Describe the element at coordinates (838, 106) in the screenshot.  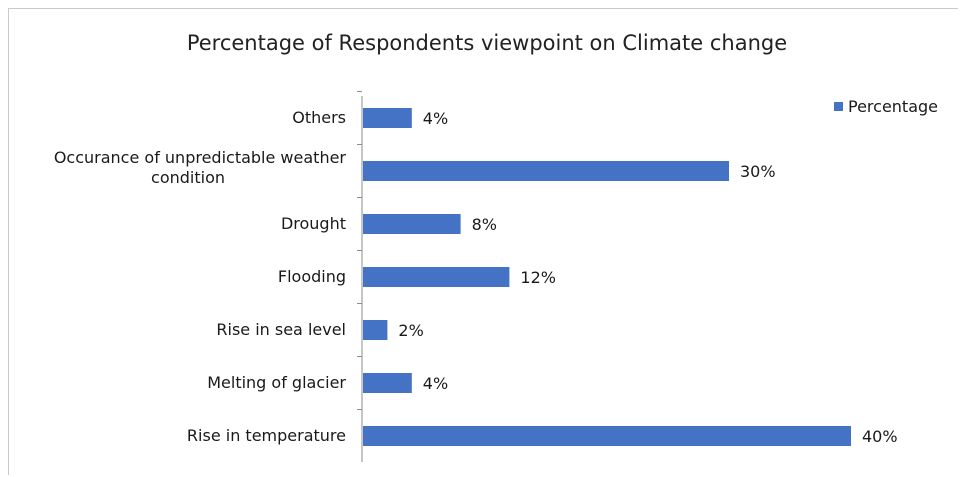
I see `legend-swatch` at that location.